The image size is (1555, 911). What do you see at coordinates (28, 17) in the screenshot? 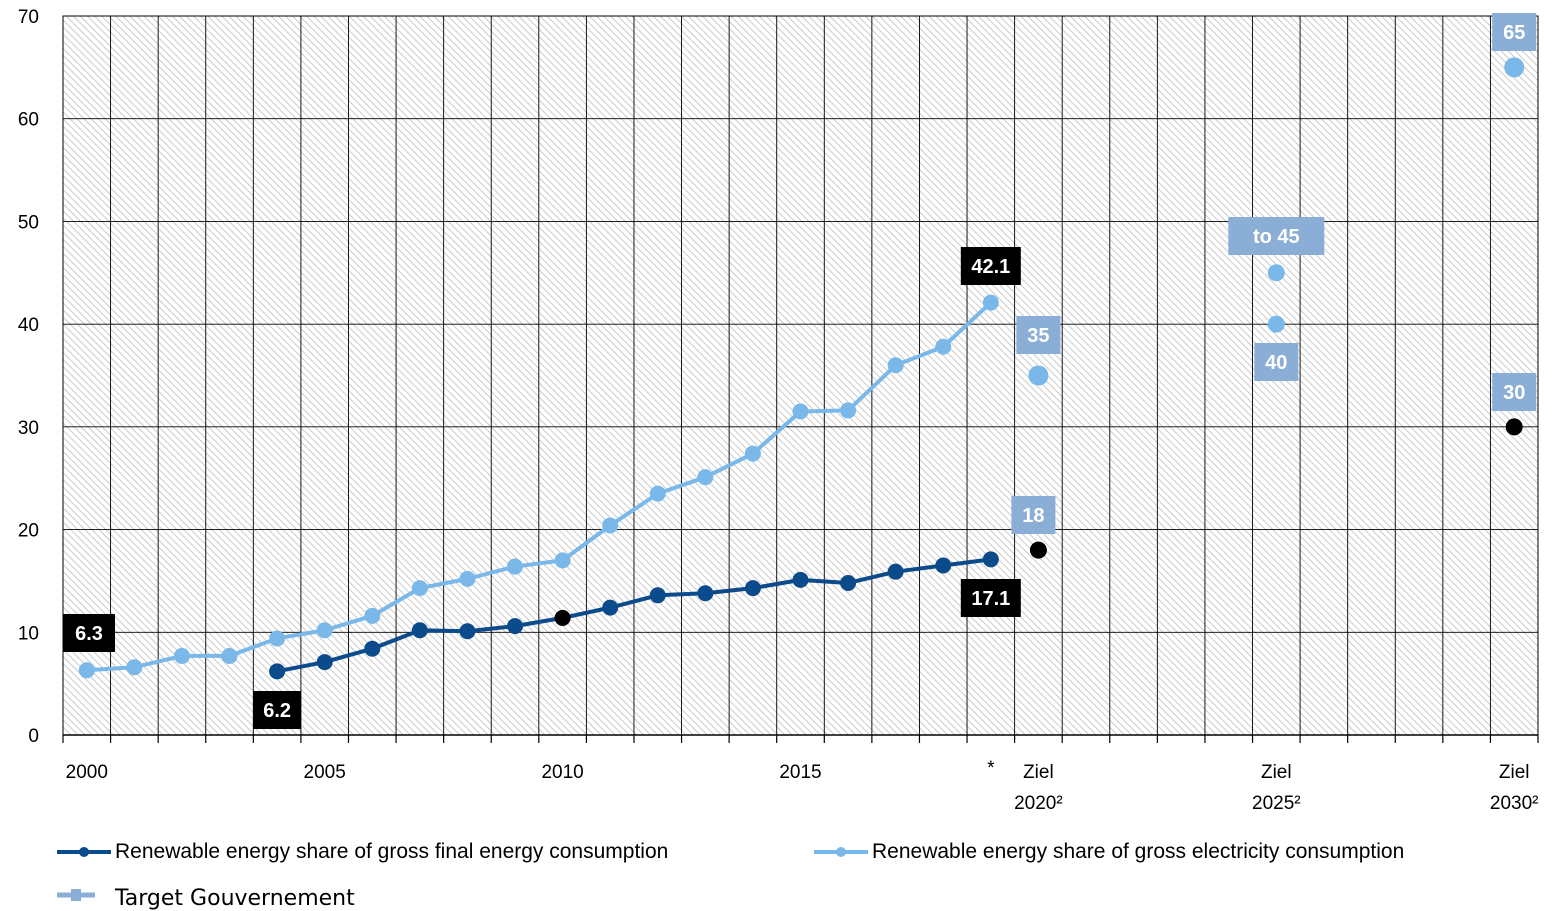
I see `y-tick-label: 70` at bounding box center [28, 17].